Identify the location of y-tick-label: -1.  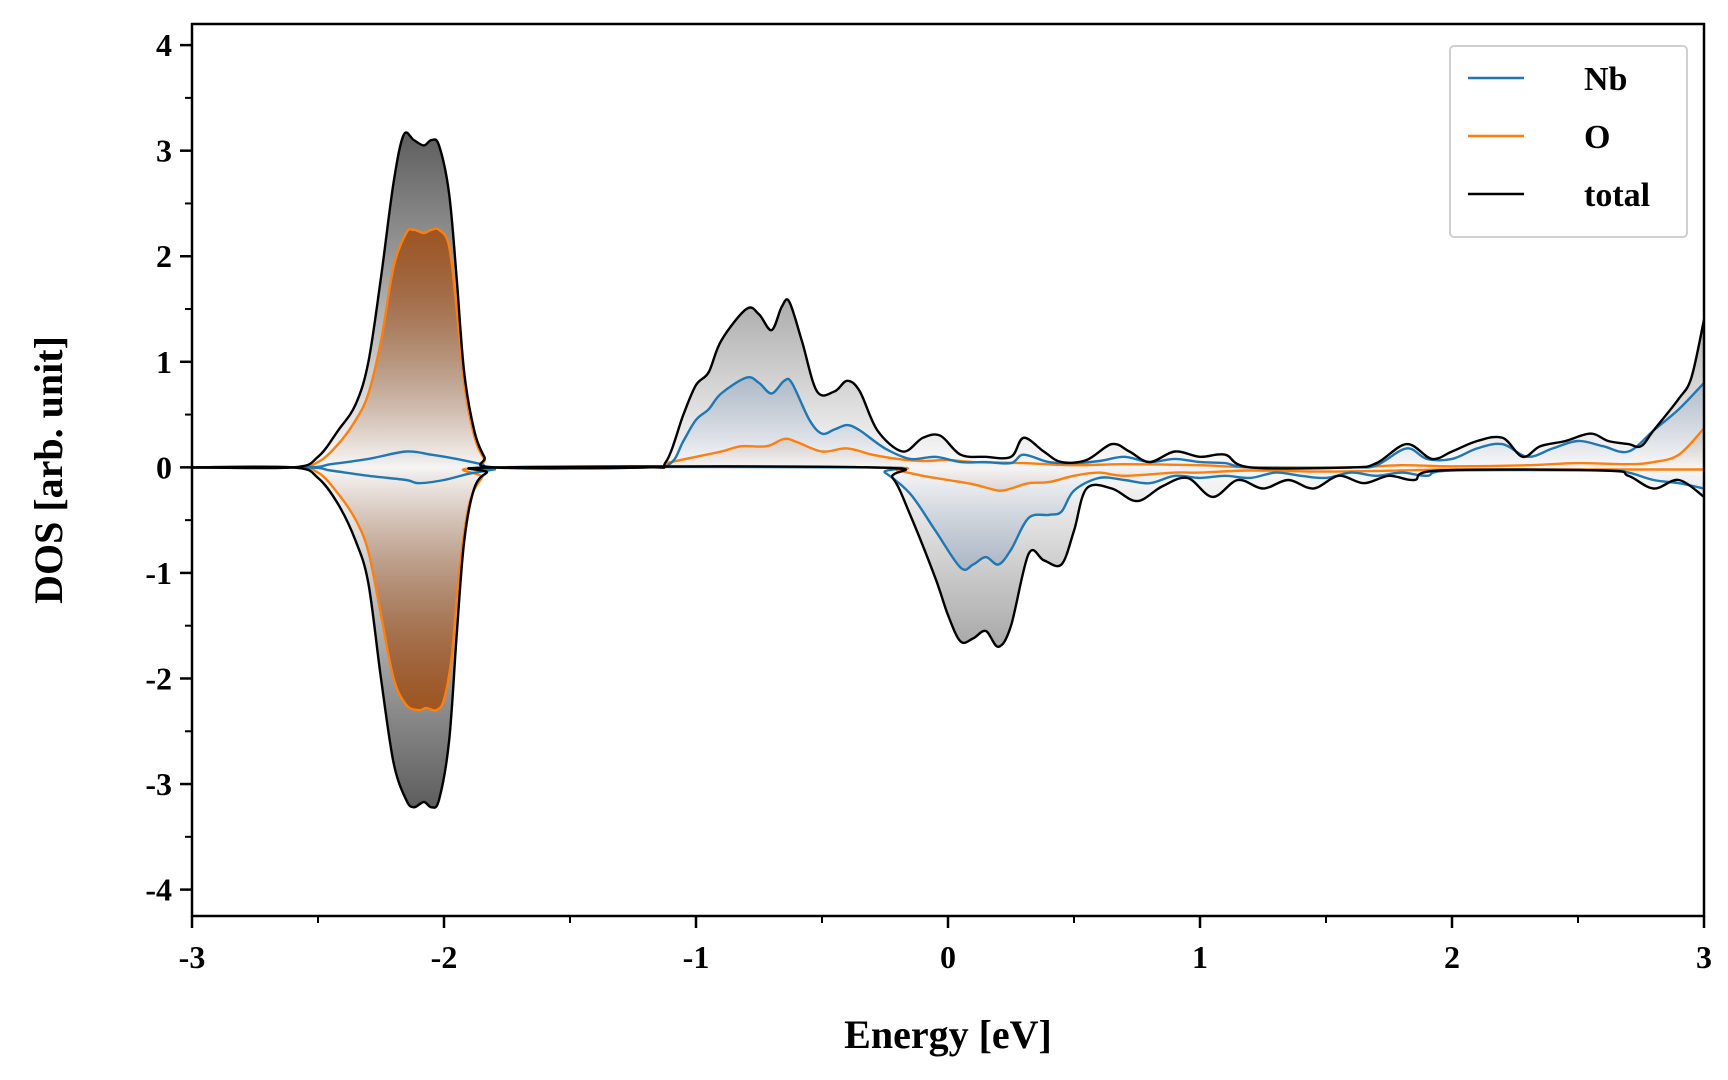
(158, 573).